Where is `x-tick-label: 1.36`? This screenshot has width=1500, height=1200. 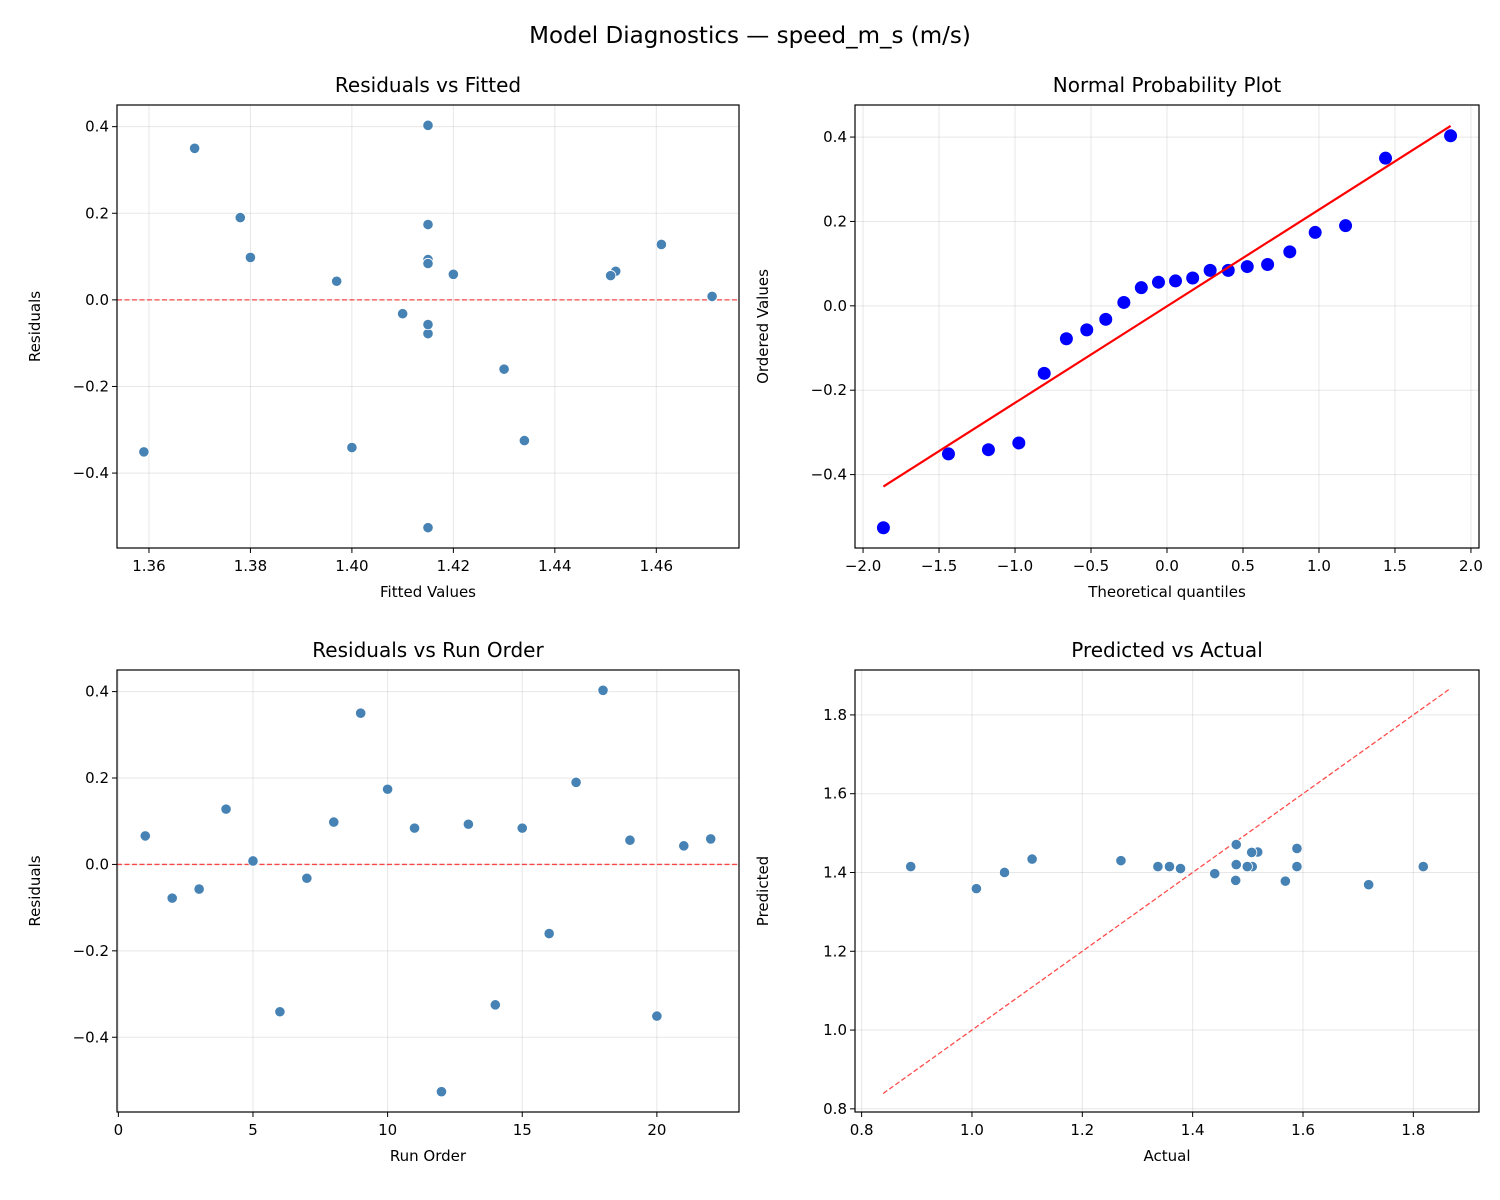
x-tick-label: 1.36 is located at coordinates (148, 566).